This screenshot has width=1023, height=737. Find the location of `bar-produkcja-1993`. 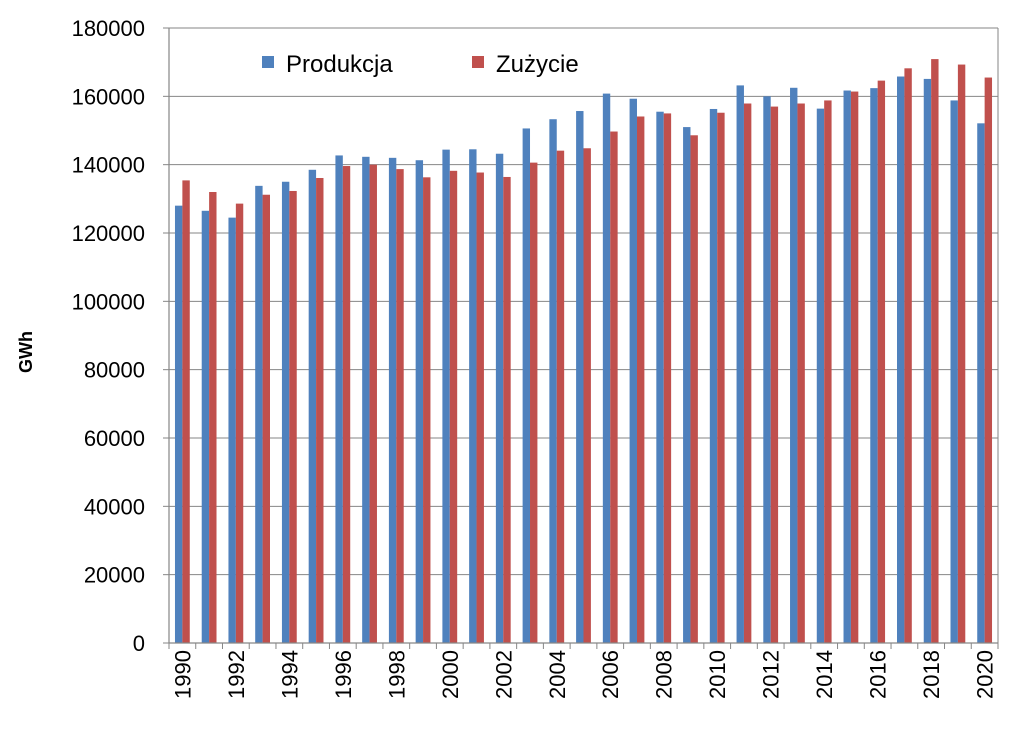

bar-produkcja-1993 is located at coordinates (259, 414).